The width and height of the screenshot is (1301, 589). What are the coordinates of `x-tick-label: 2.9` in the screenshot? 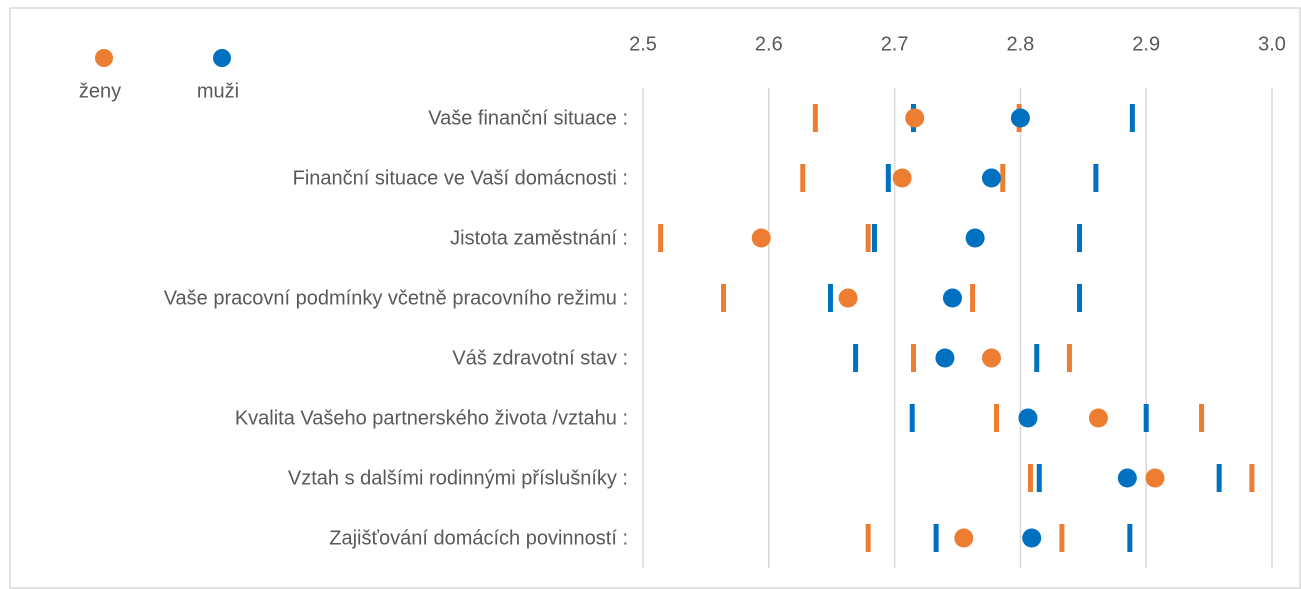 It's located at (1146, 44).